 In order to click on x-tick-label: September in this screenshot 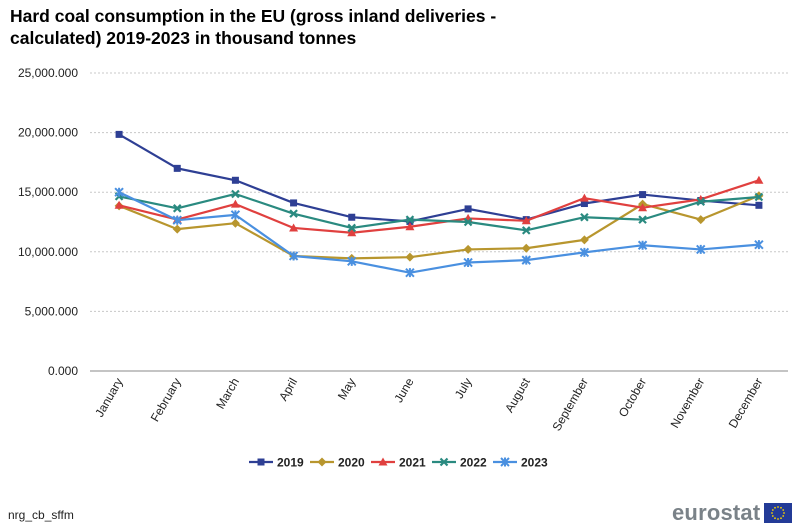, I will do `click(570, 405)`.